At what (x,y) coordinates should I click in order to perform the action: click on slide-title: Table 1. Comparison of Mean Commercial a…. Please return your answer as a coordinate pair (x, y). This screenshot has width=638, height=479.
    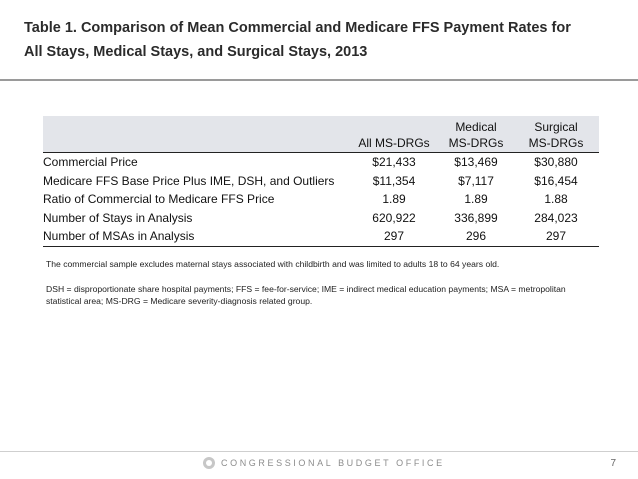
    Looking at the image, I should click on (297, 40).